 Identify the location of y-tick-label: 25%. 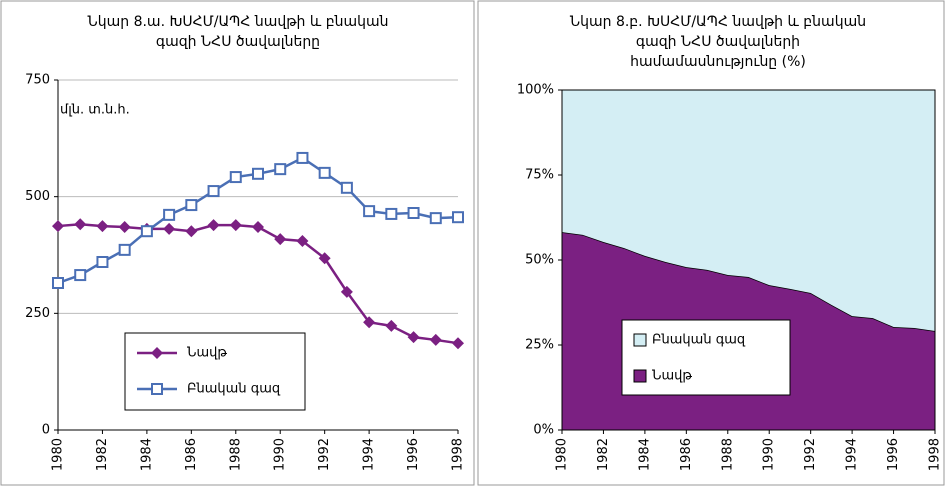
(539, 345).